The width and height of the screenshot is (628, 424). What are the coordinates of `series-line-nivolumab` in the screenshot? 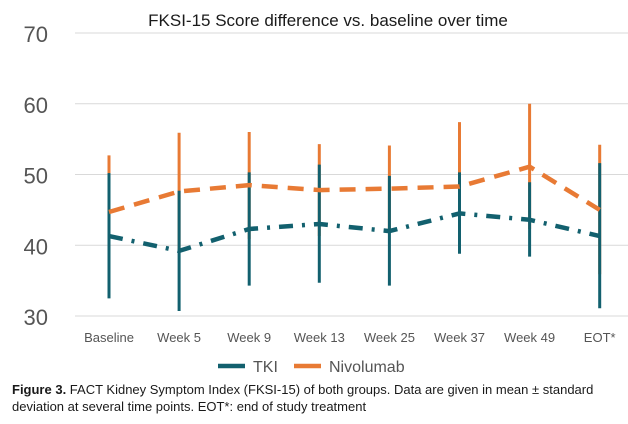 It's located at (354, 189).